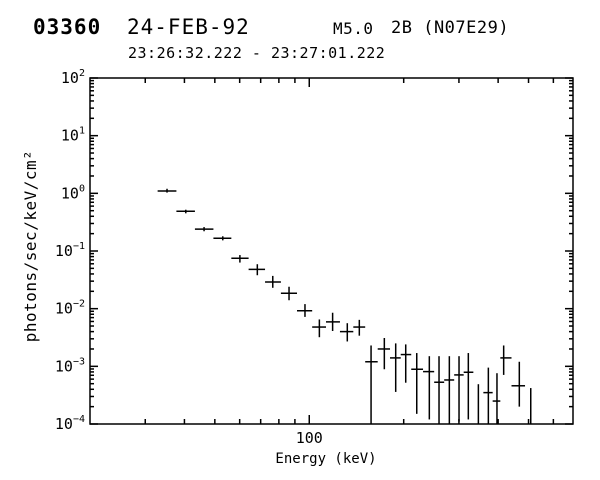 The height and width of the screenshot is (480, 600). Describe the element at coordinates (353, 28) in the screenshot. I see `goes-class-label: M5.0` at that location.